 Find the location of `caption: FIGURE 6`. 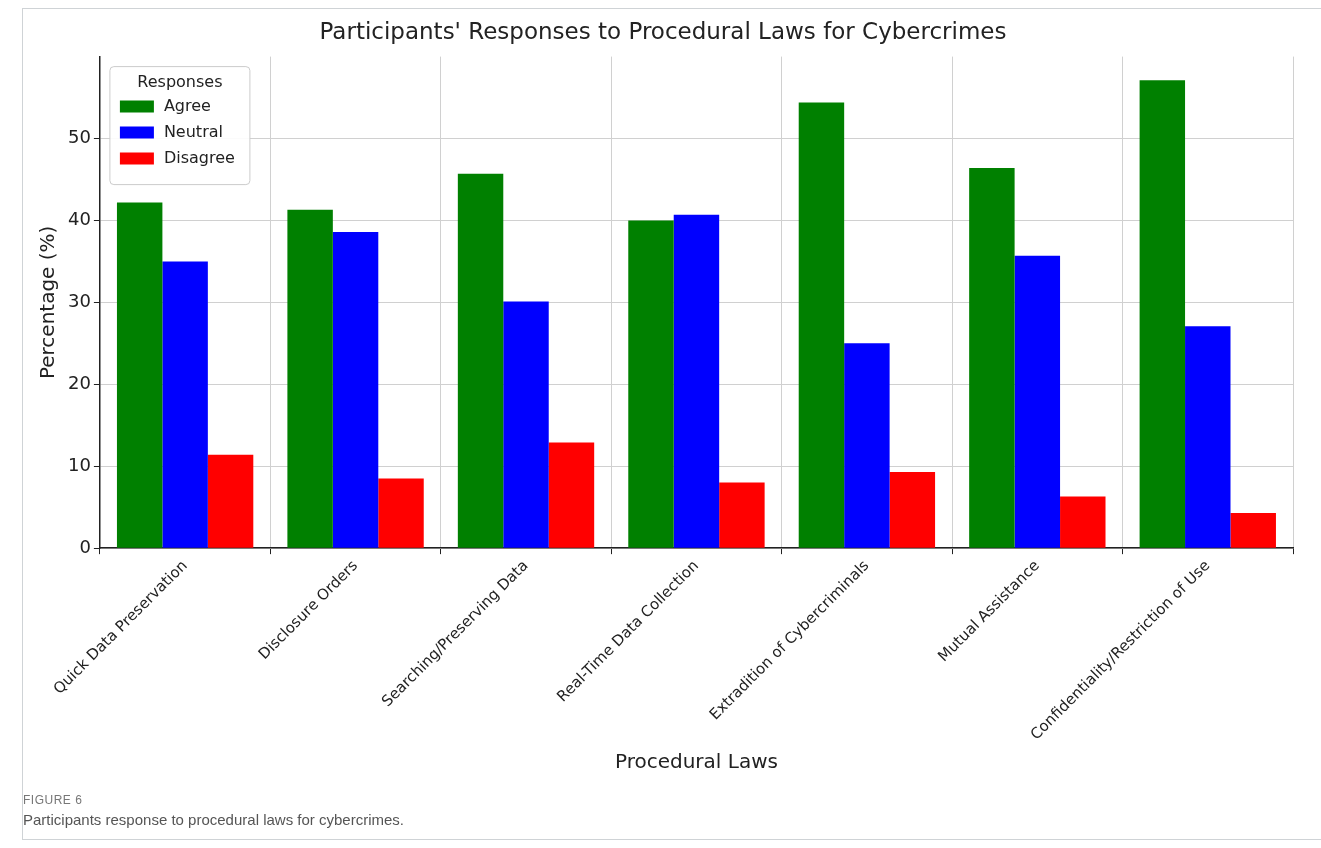

caption: FIGURE 6 is located at coordinates (53, 800).